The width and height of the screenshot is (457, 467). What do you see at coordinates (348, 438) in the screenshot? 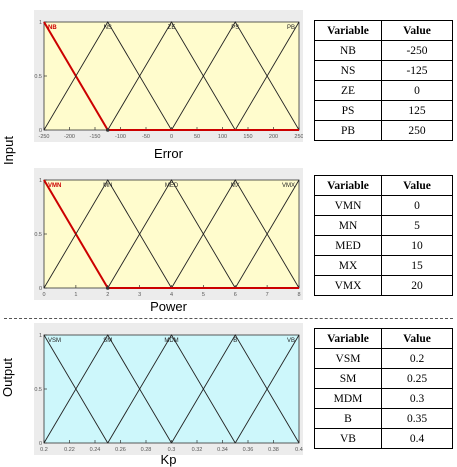
I see `variable-cell: VB` at bounding box center [348, 438].